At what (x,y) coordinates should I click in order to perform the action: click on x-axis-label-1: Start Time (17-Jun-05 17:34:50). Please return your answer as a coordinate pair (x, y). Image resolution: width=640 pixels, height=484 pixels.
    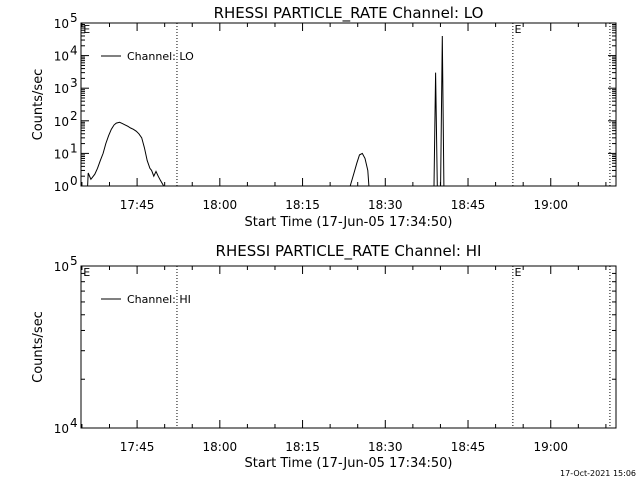
    Looking at the image, I should click on (349, 463).